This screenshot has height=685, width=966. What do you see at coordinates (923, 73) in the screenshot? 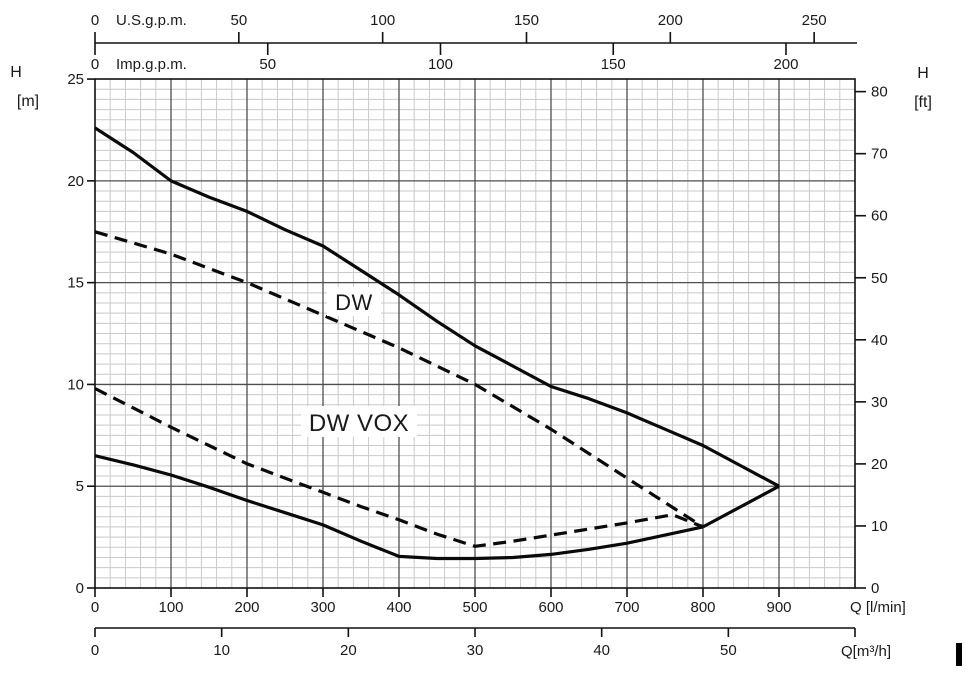
I see `right-axis-unit-h: H` at bounding box center [923, 73].